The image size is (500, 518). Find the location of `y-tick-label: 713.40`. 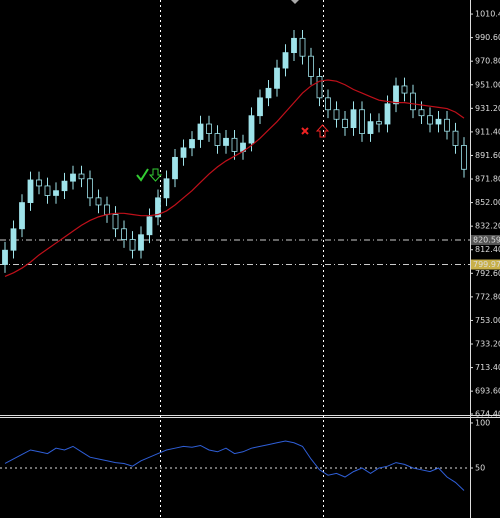

y-tick-label: 713.40 is located at coordinates (487, 367).